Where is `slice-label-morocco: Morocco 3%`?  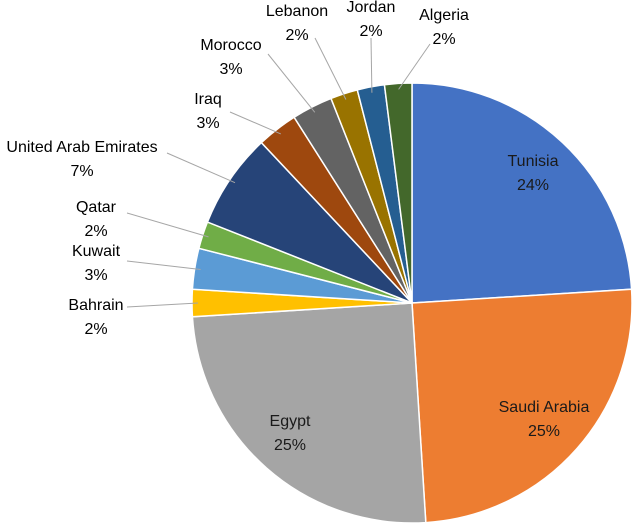
slice-label-morocco: Morocco 3% is located at coordinates (230, 57).